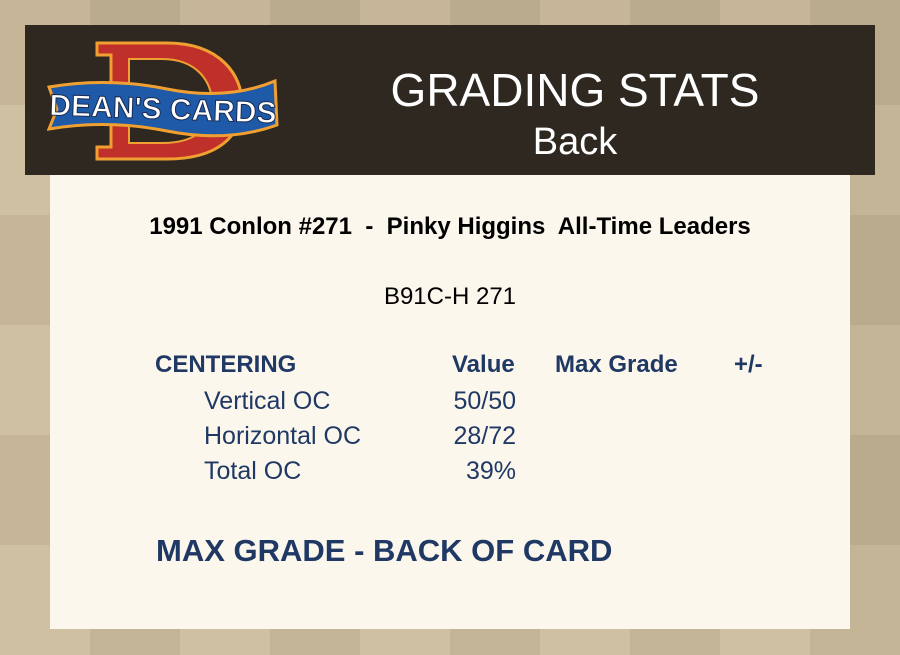 The height and width of the screenshot is (655, 900). Describe the element at coordinates (267, 401) in the screenshot. I see `row-label-vertical: Vertical OC` at that location.